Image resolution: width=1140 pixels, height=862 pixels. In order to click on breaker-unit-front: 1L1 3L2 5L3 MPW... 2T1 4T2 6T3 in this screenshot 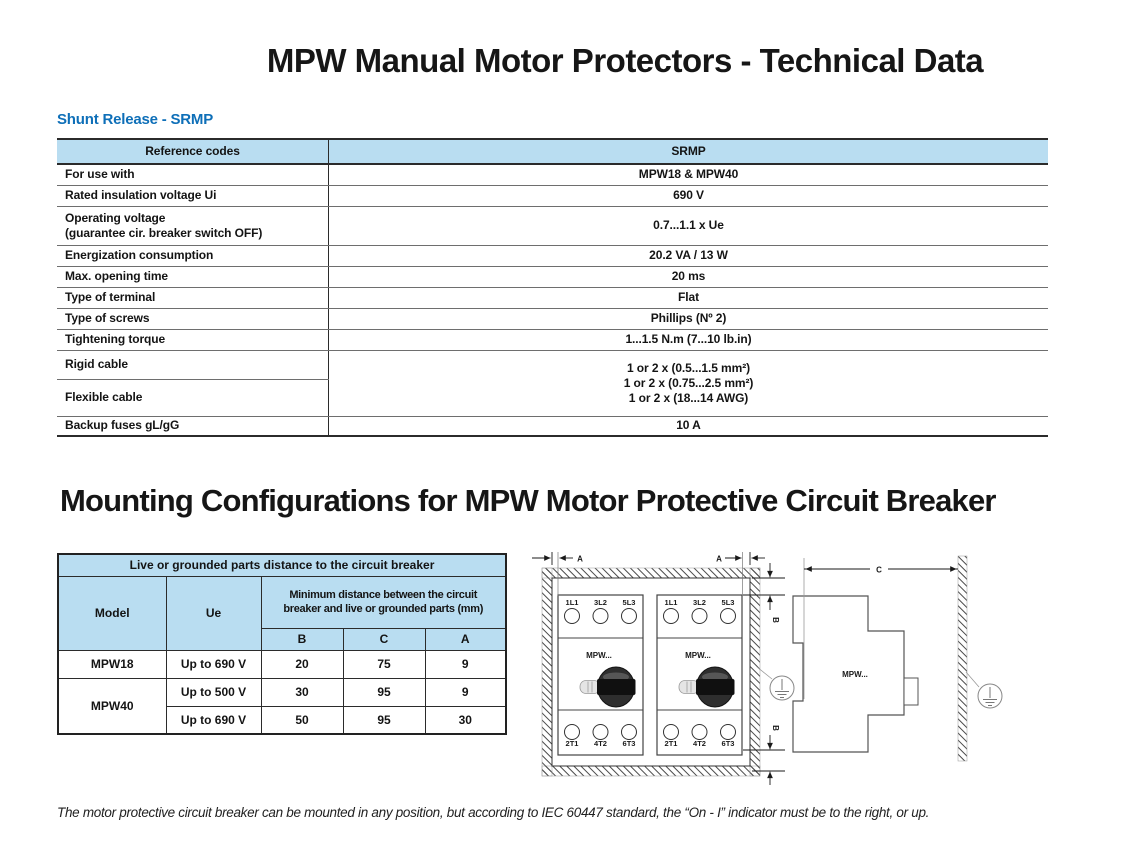, I will do `click(600, 675)`.